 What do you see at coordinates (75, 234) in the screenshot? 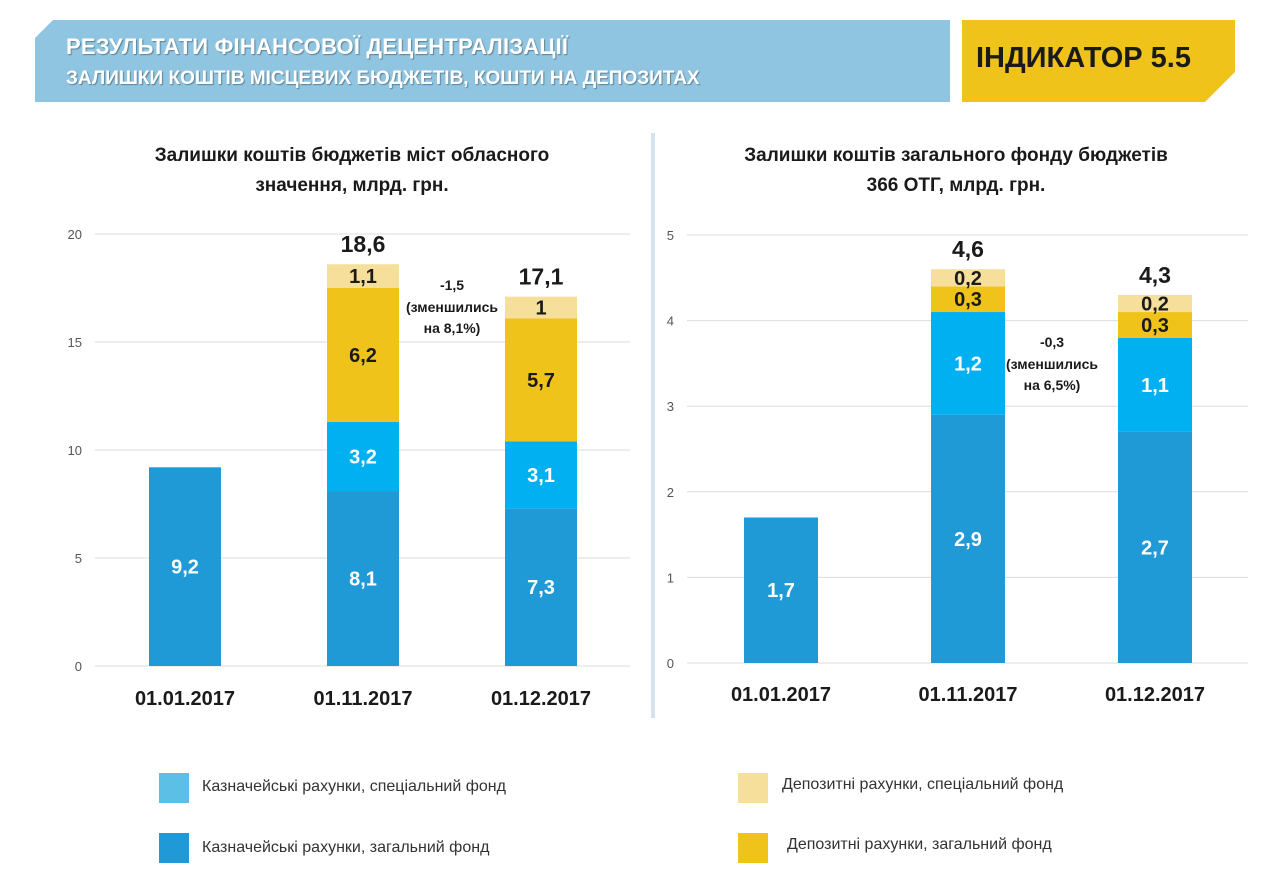
I see `chart1-y-tick-label: 20` at bounding box center [75, 234].